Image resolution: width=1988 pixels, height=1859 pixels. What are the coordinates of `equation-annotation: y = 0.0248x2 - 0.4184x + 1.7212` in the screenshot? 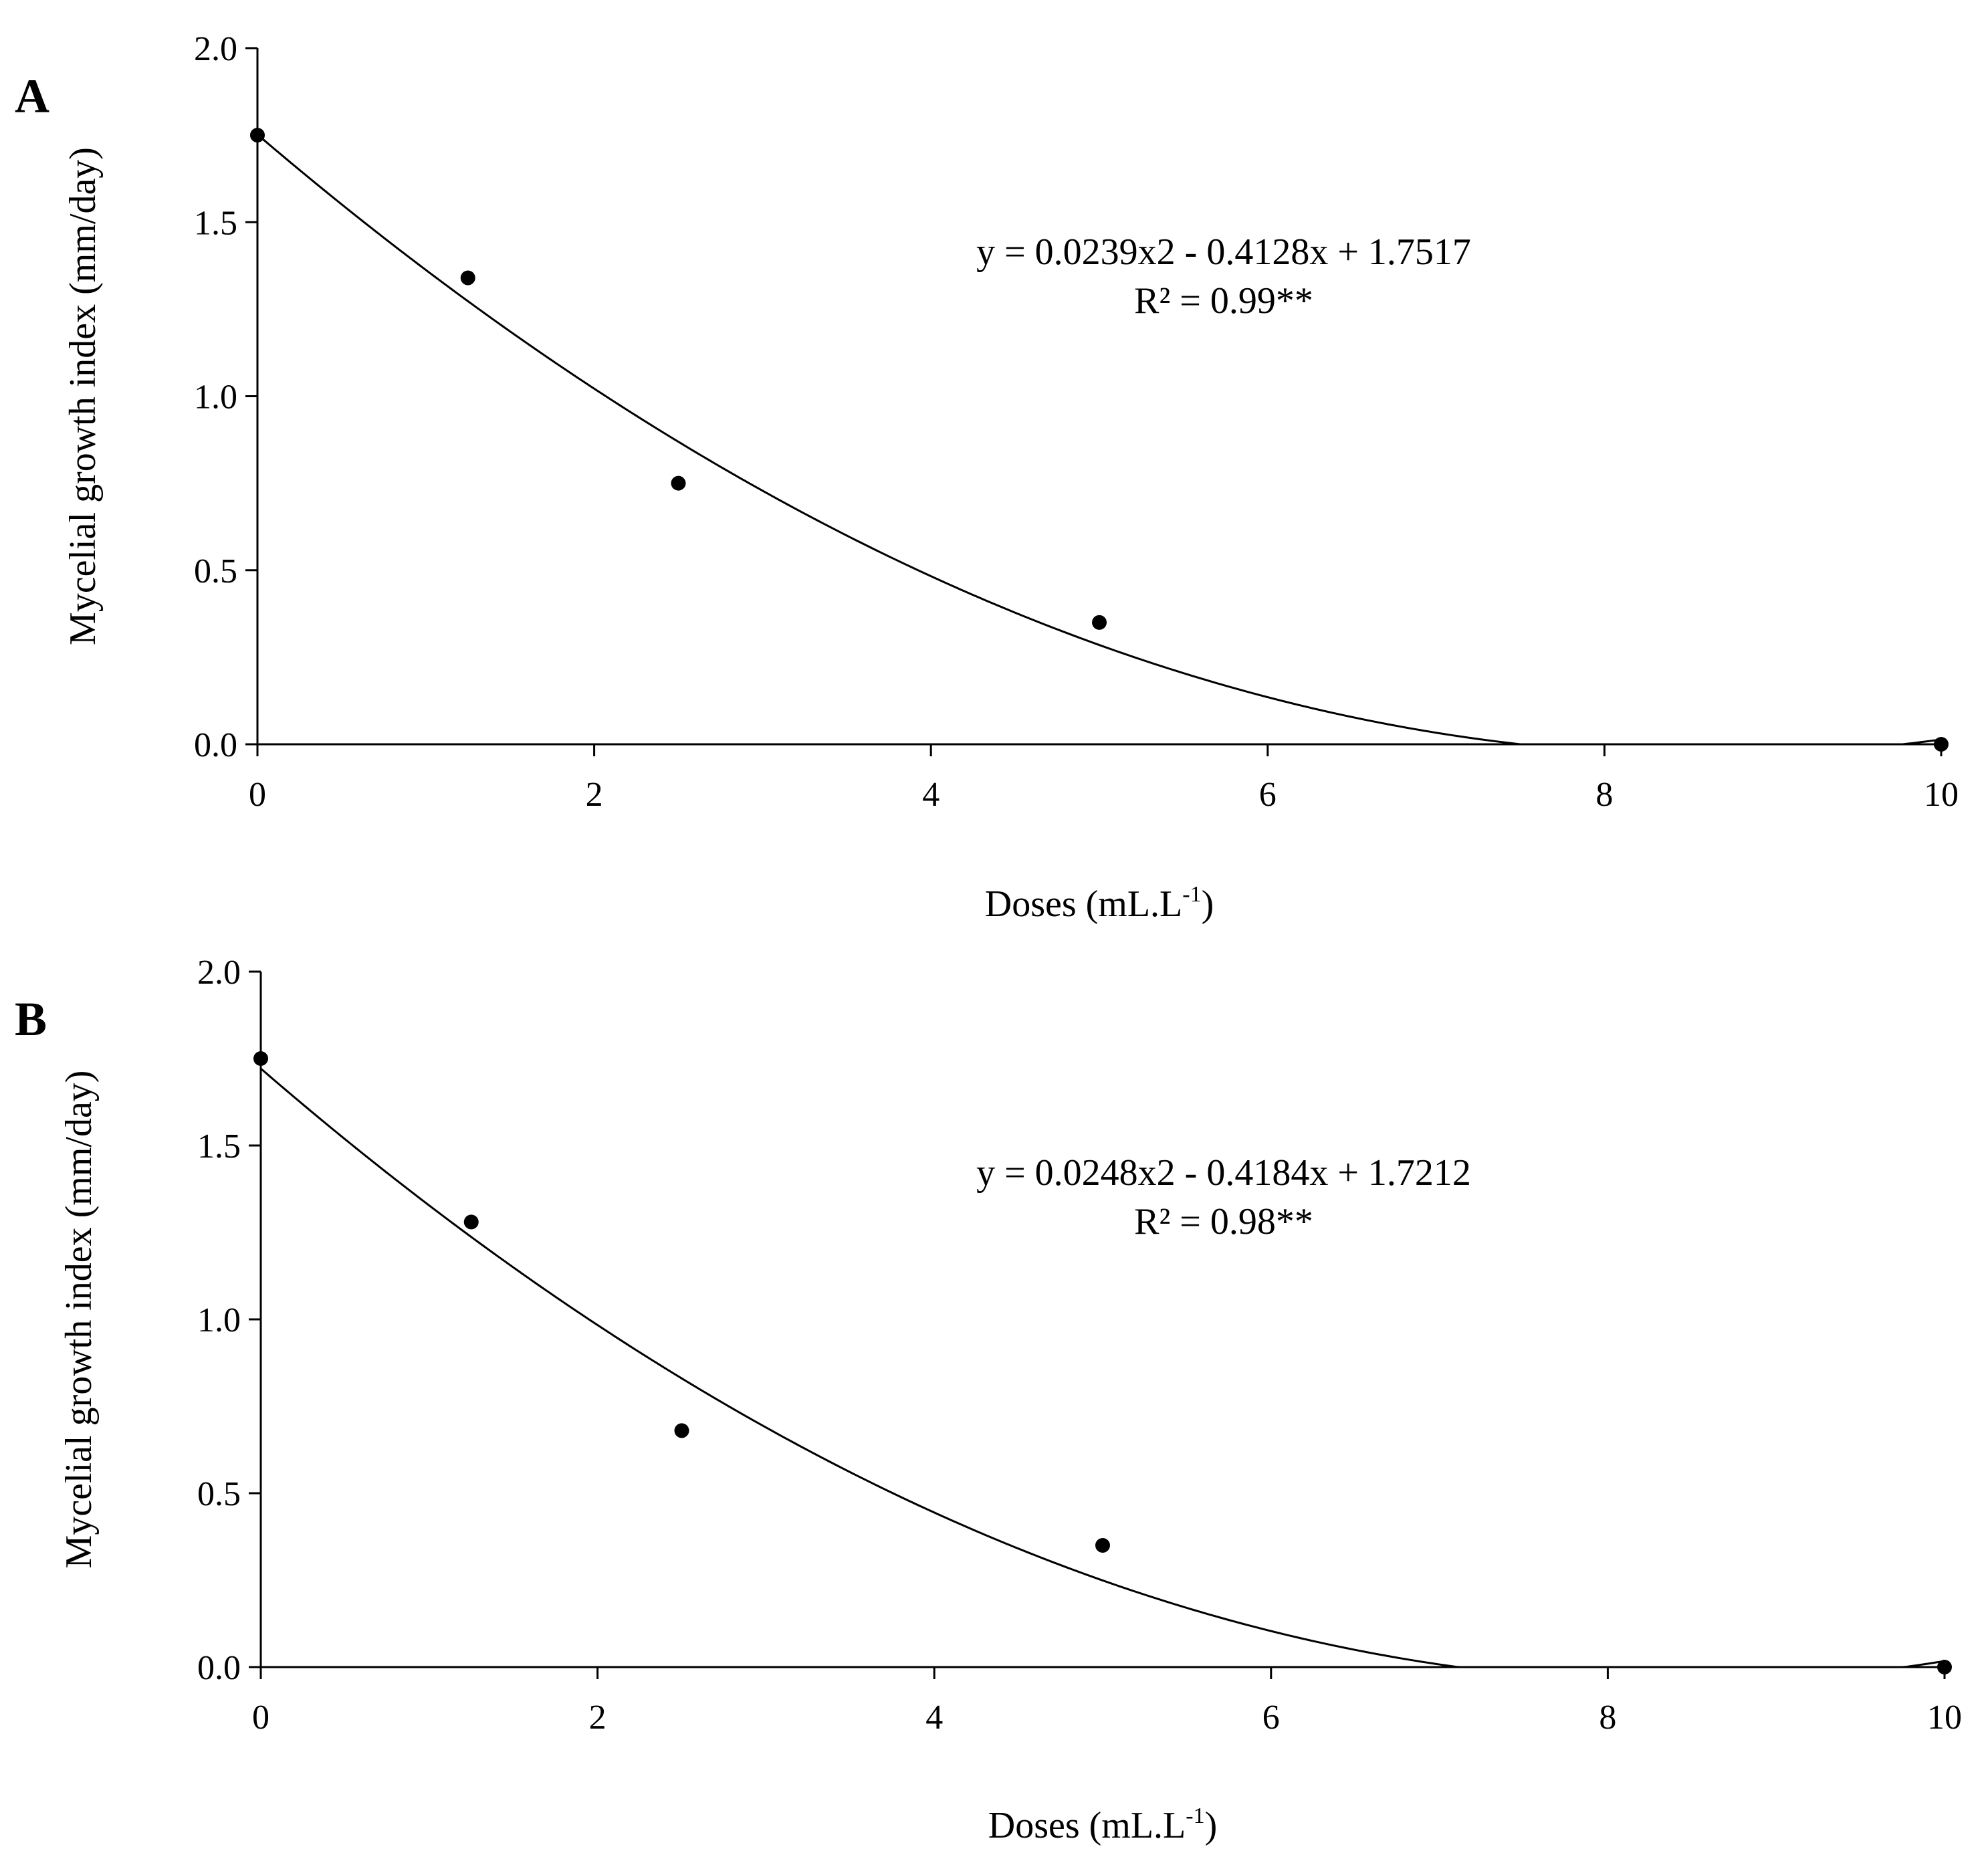 It's located at (1223, 1173).